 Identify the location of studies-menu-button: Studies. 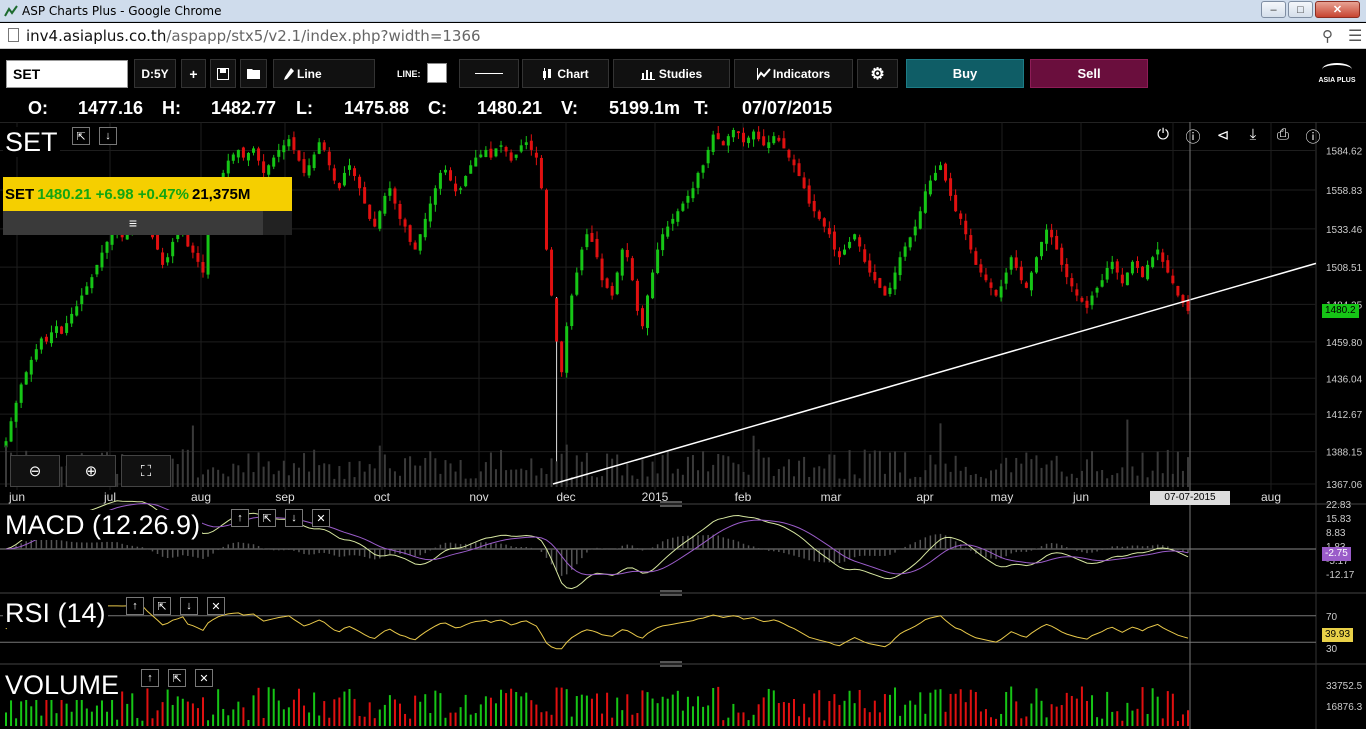
(671, 73).